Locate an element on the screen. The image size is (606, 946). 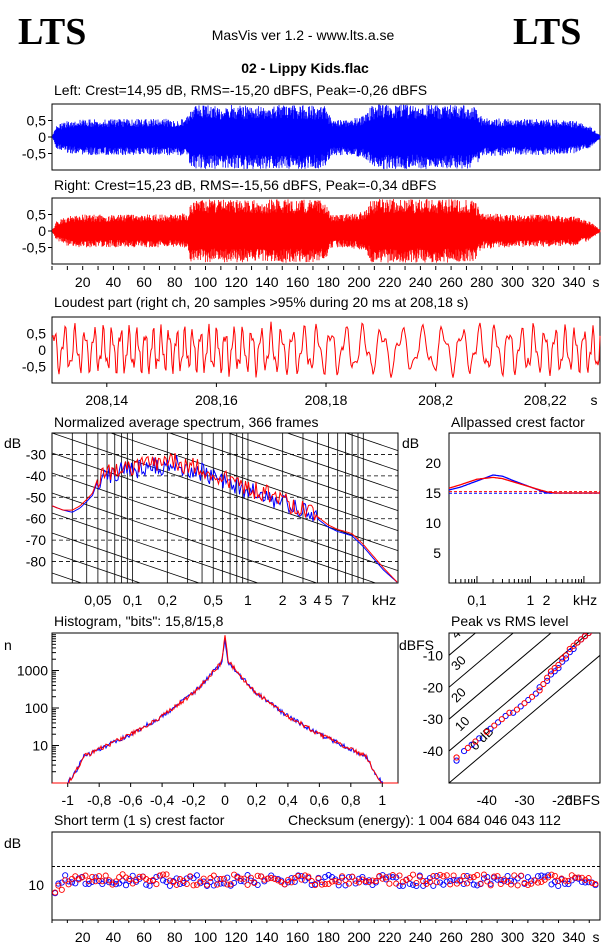
time-axis-label: 340 is located at coordinates (574, 282).